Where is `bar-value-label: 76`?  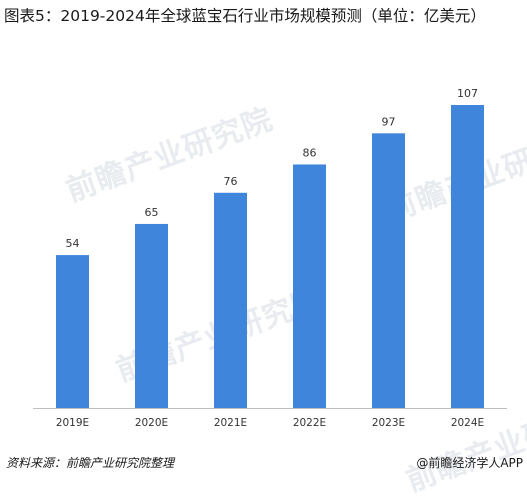
bar-value-label: 76 is located at coordinates (231, 181).